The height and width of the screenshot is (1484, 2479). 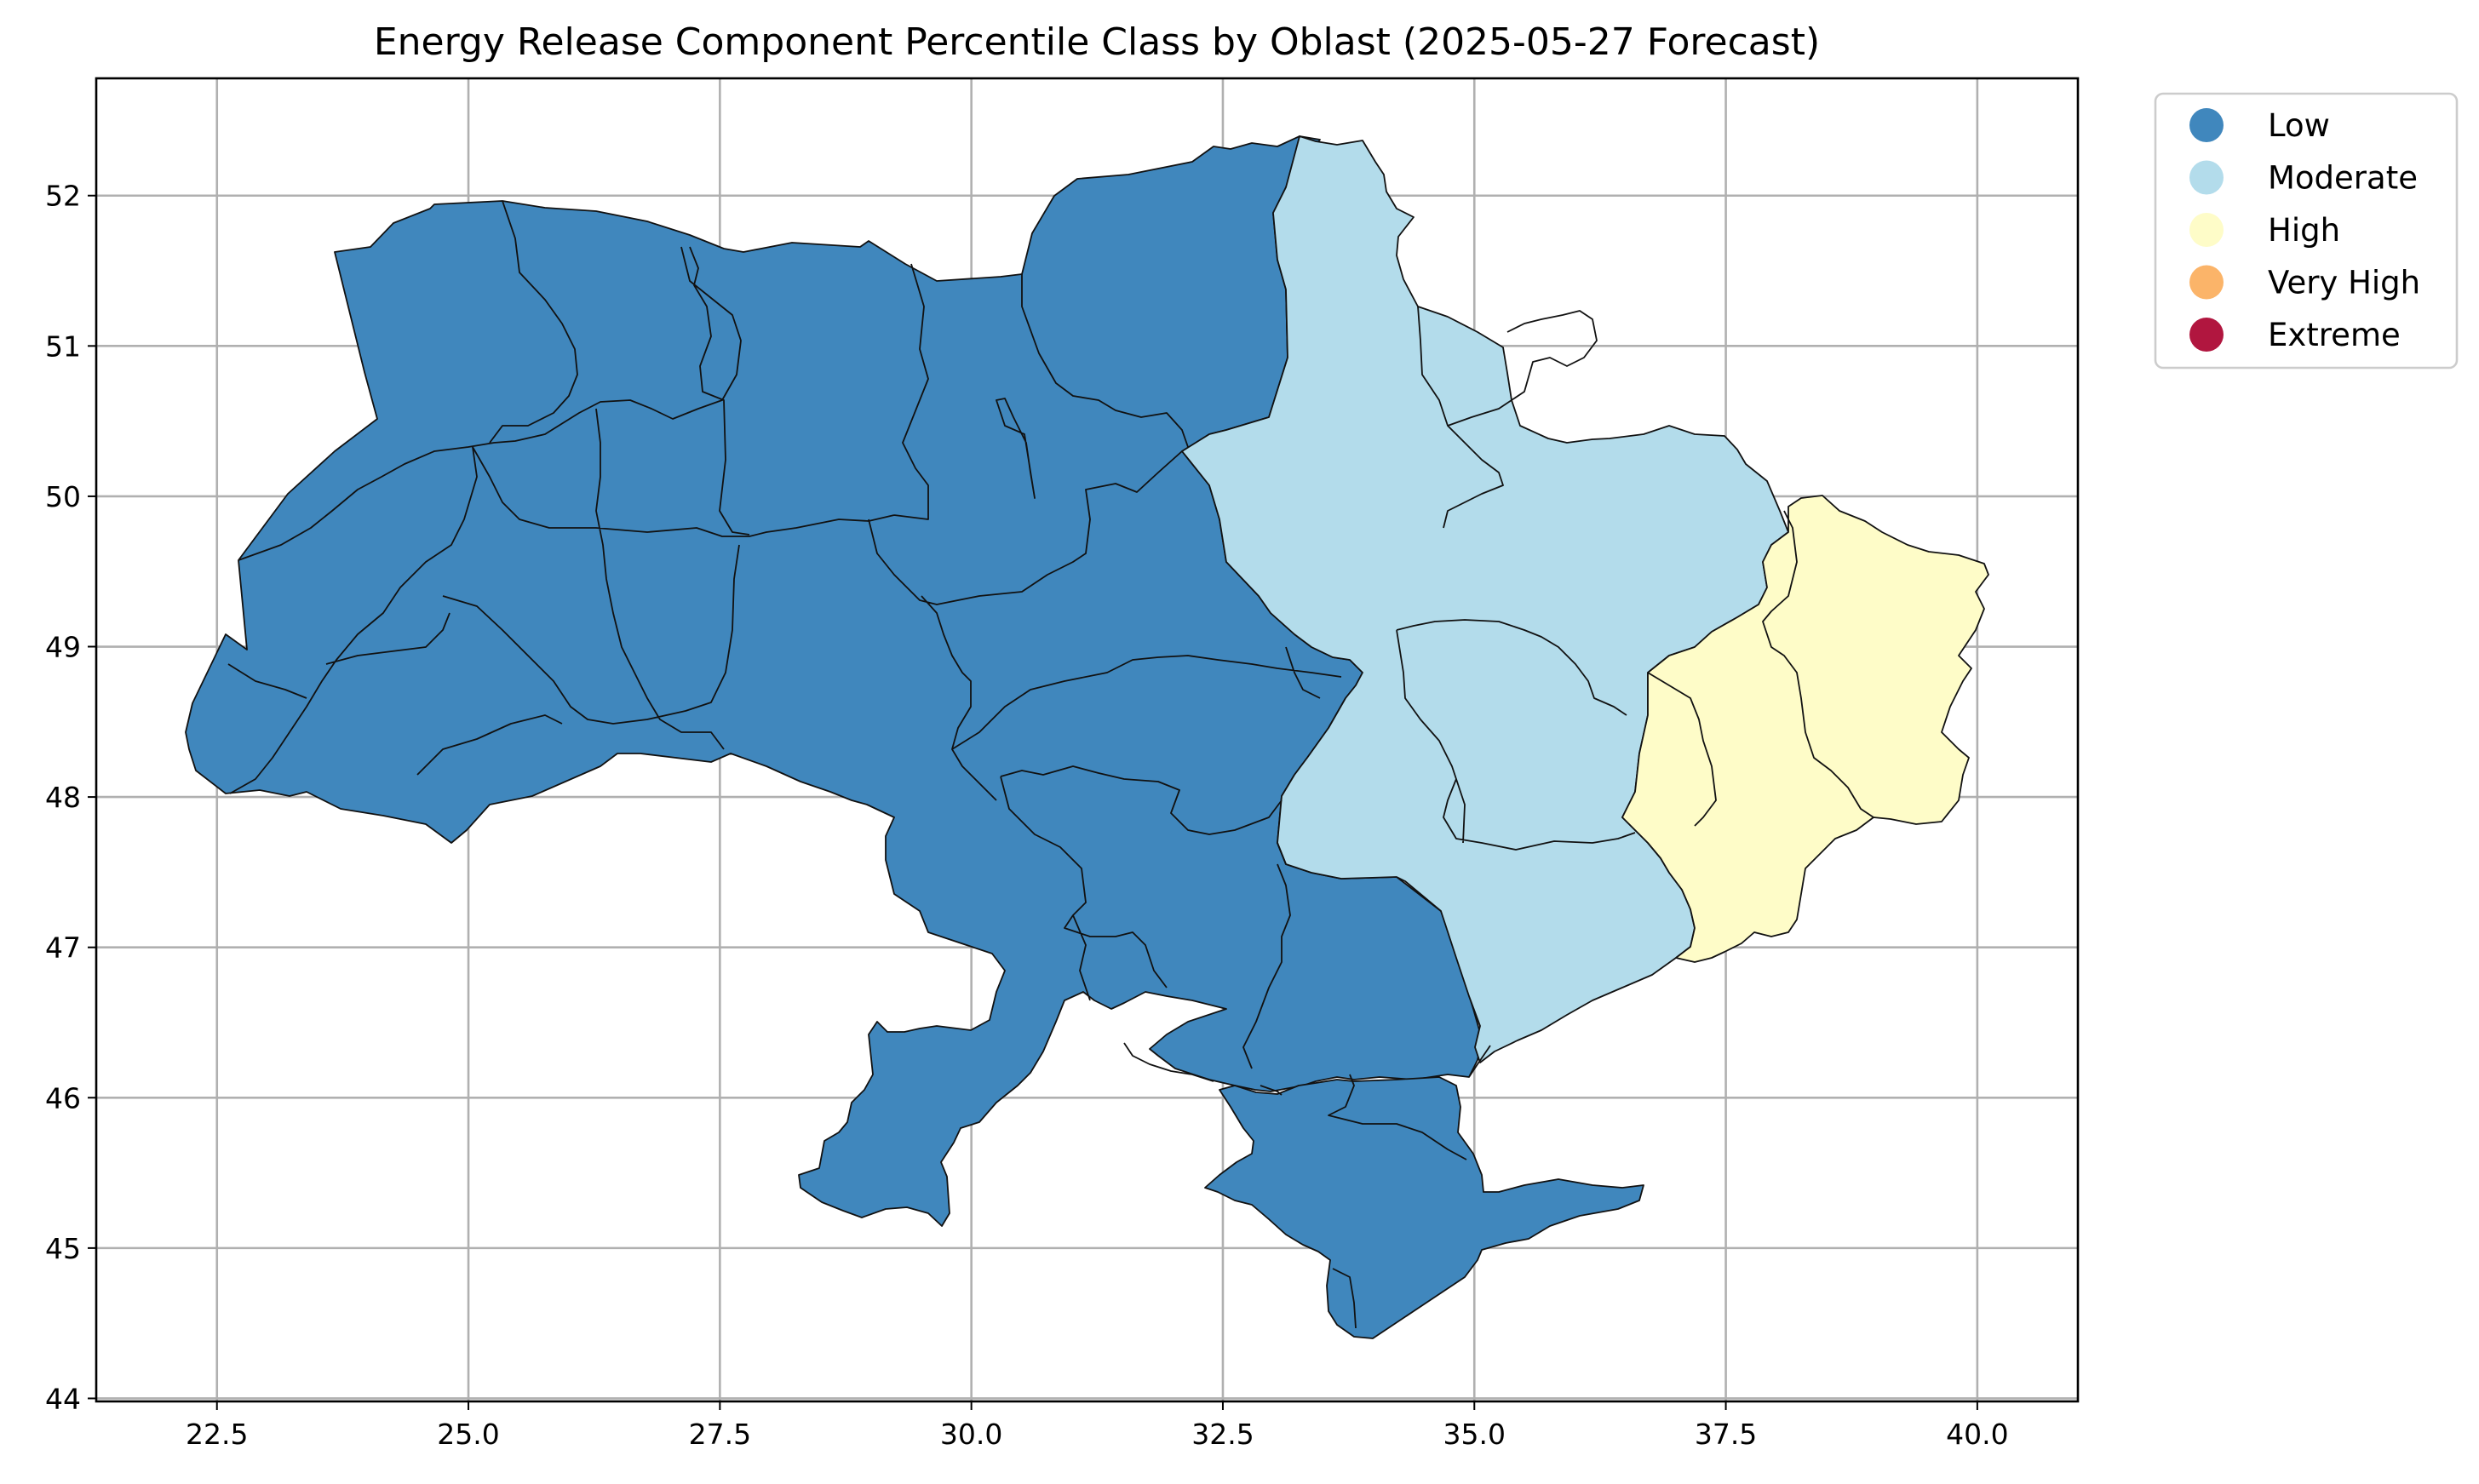 I want to click on legend-marker-moderate, so click(x=2206, y=177).